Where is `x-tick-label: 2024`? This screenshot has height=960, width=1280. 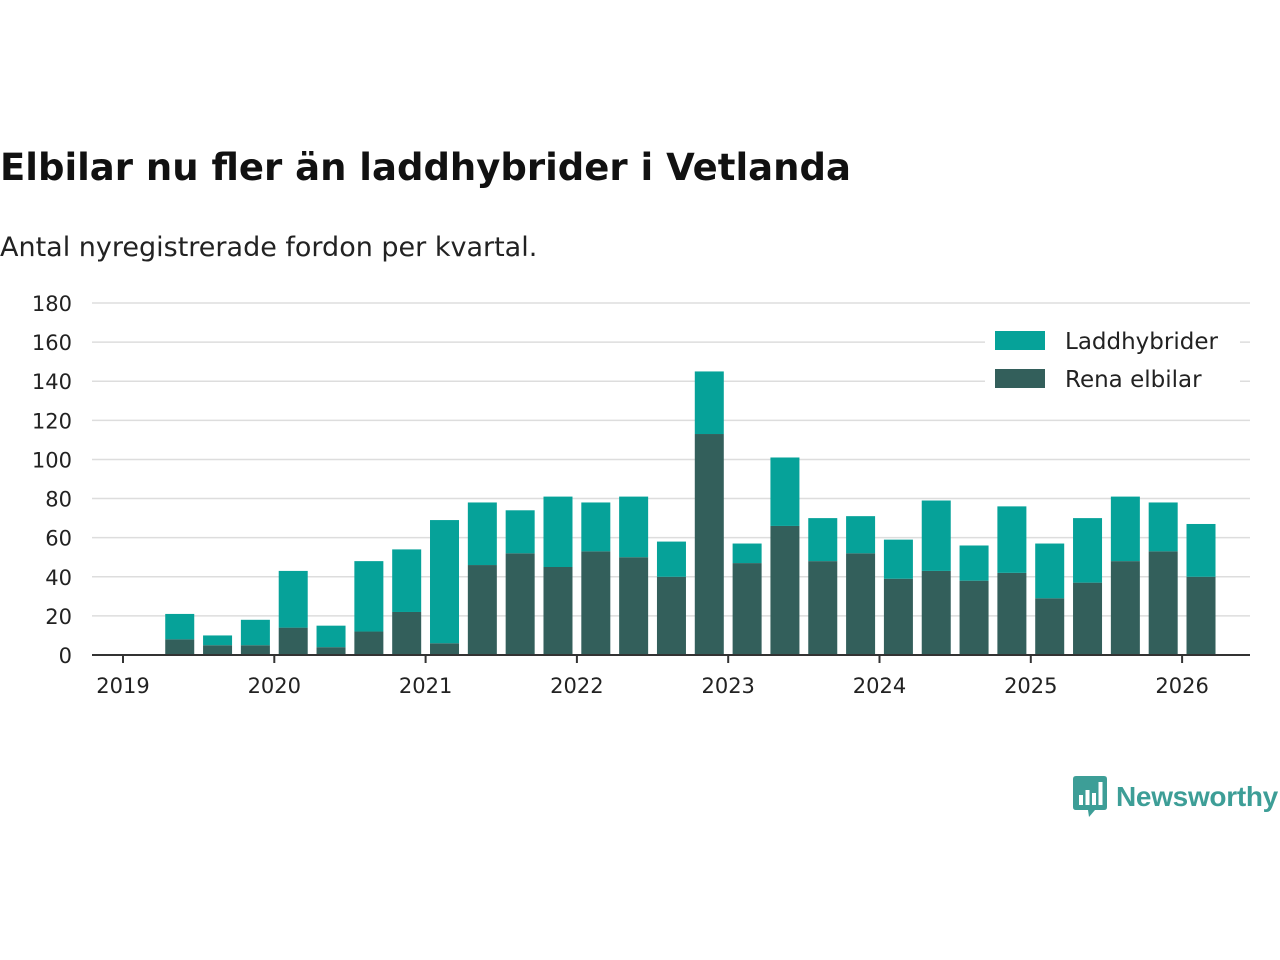 x-tick-label: 2024 is located at coordinates (879, 686).